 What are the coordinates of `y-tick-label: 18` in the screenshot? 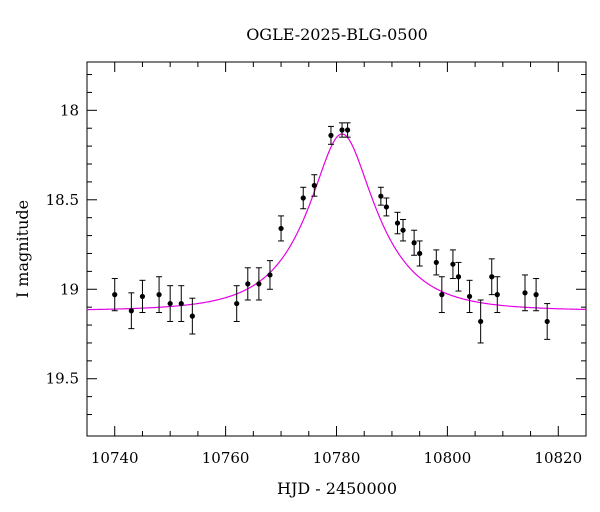 It's located at (69, 110).